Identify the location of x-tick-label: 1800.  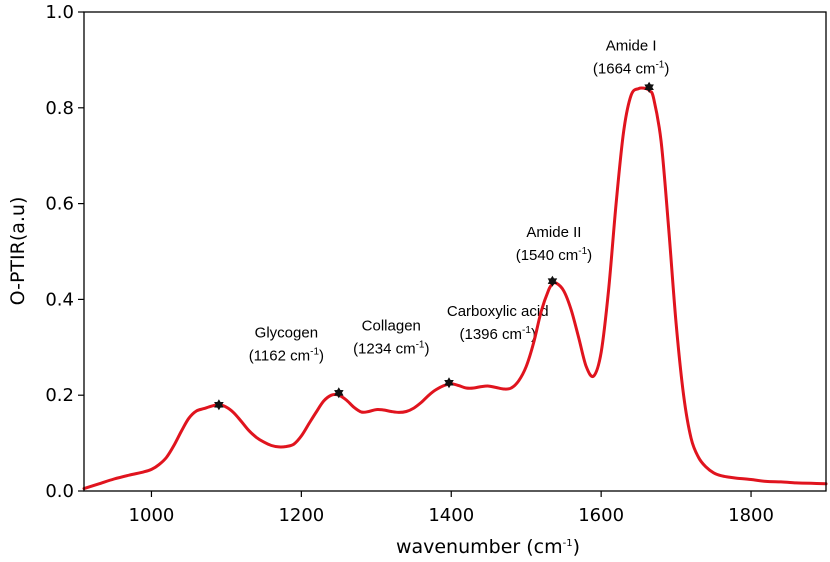
(751, 515).